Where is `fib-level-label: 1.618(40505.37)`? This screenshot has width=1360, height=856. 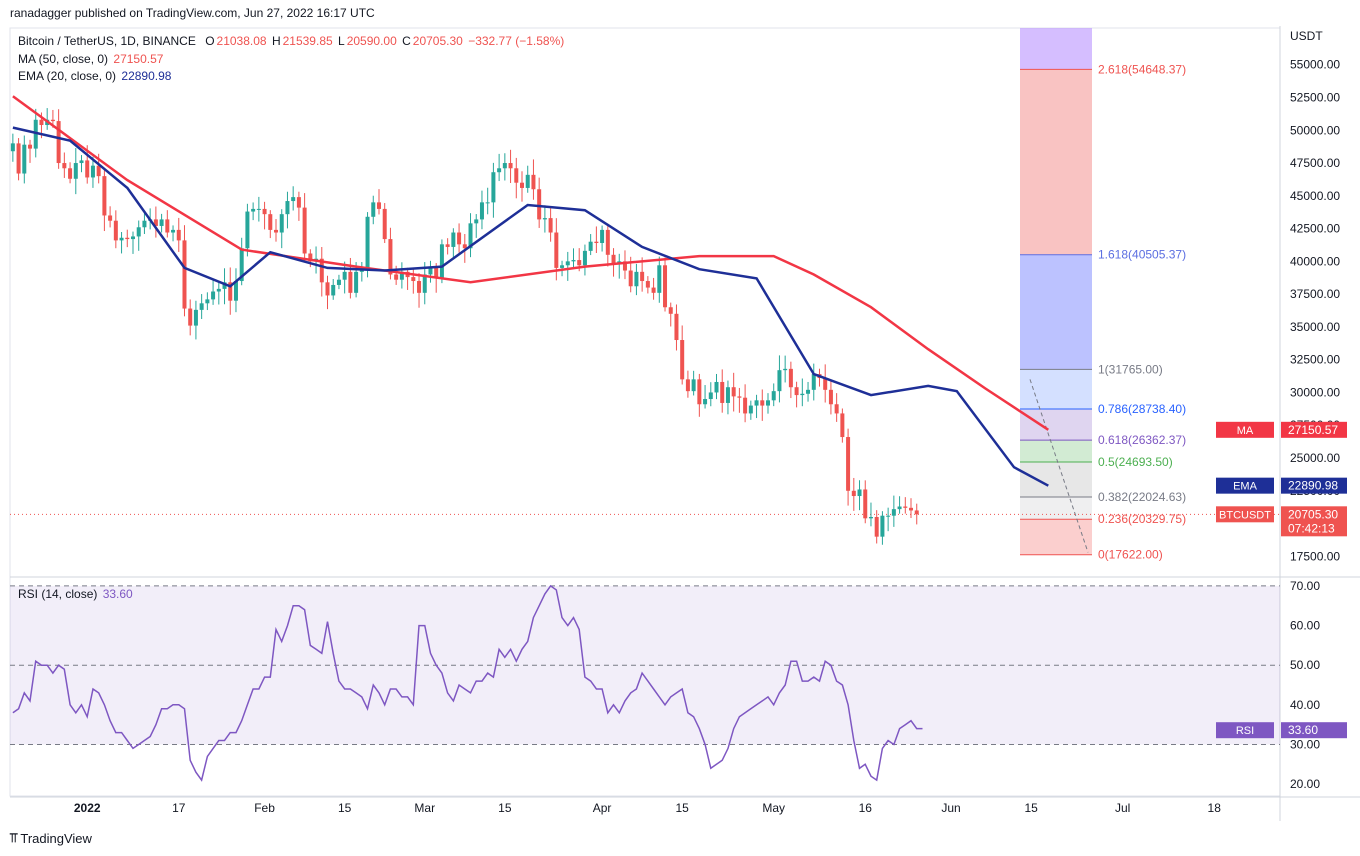 fib-level-label: 1.618(40505.37) is located at coordinates (1142, 255).